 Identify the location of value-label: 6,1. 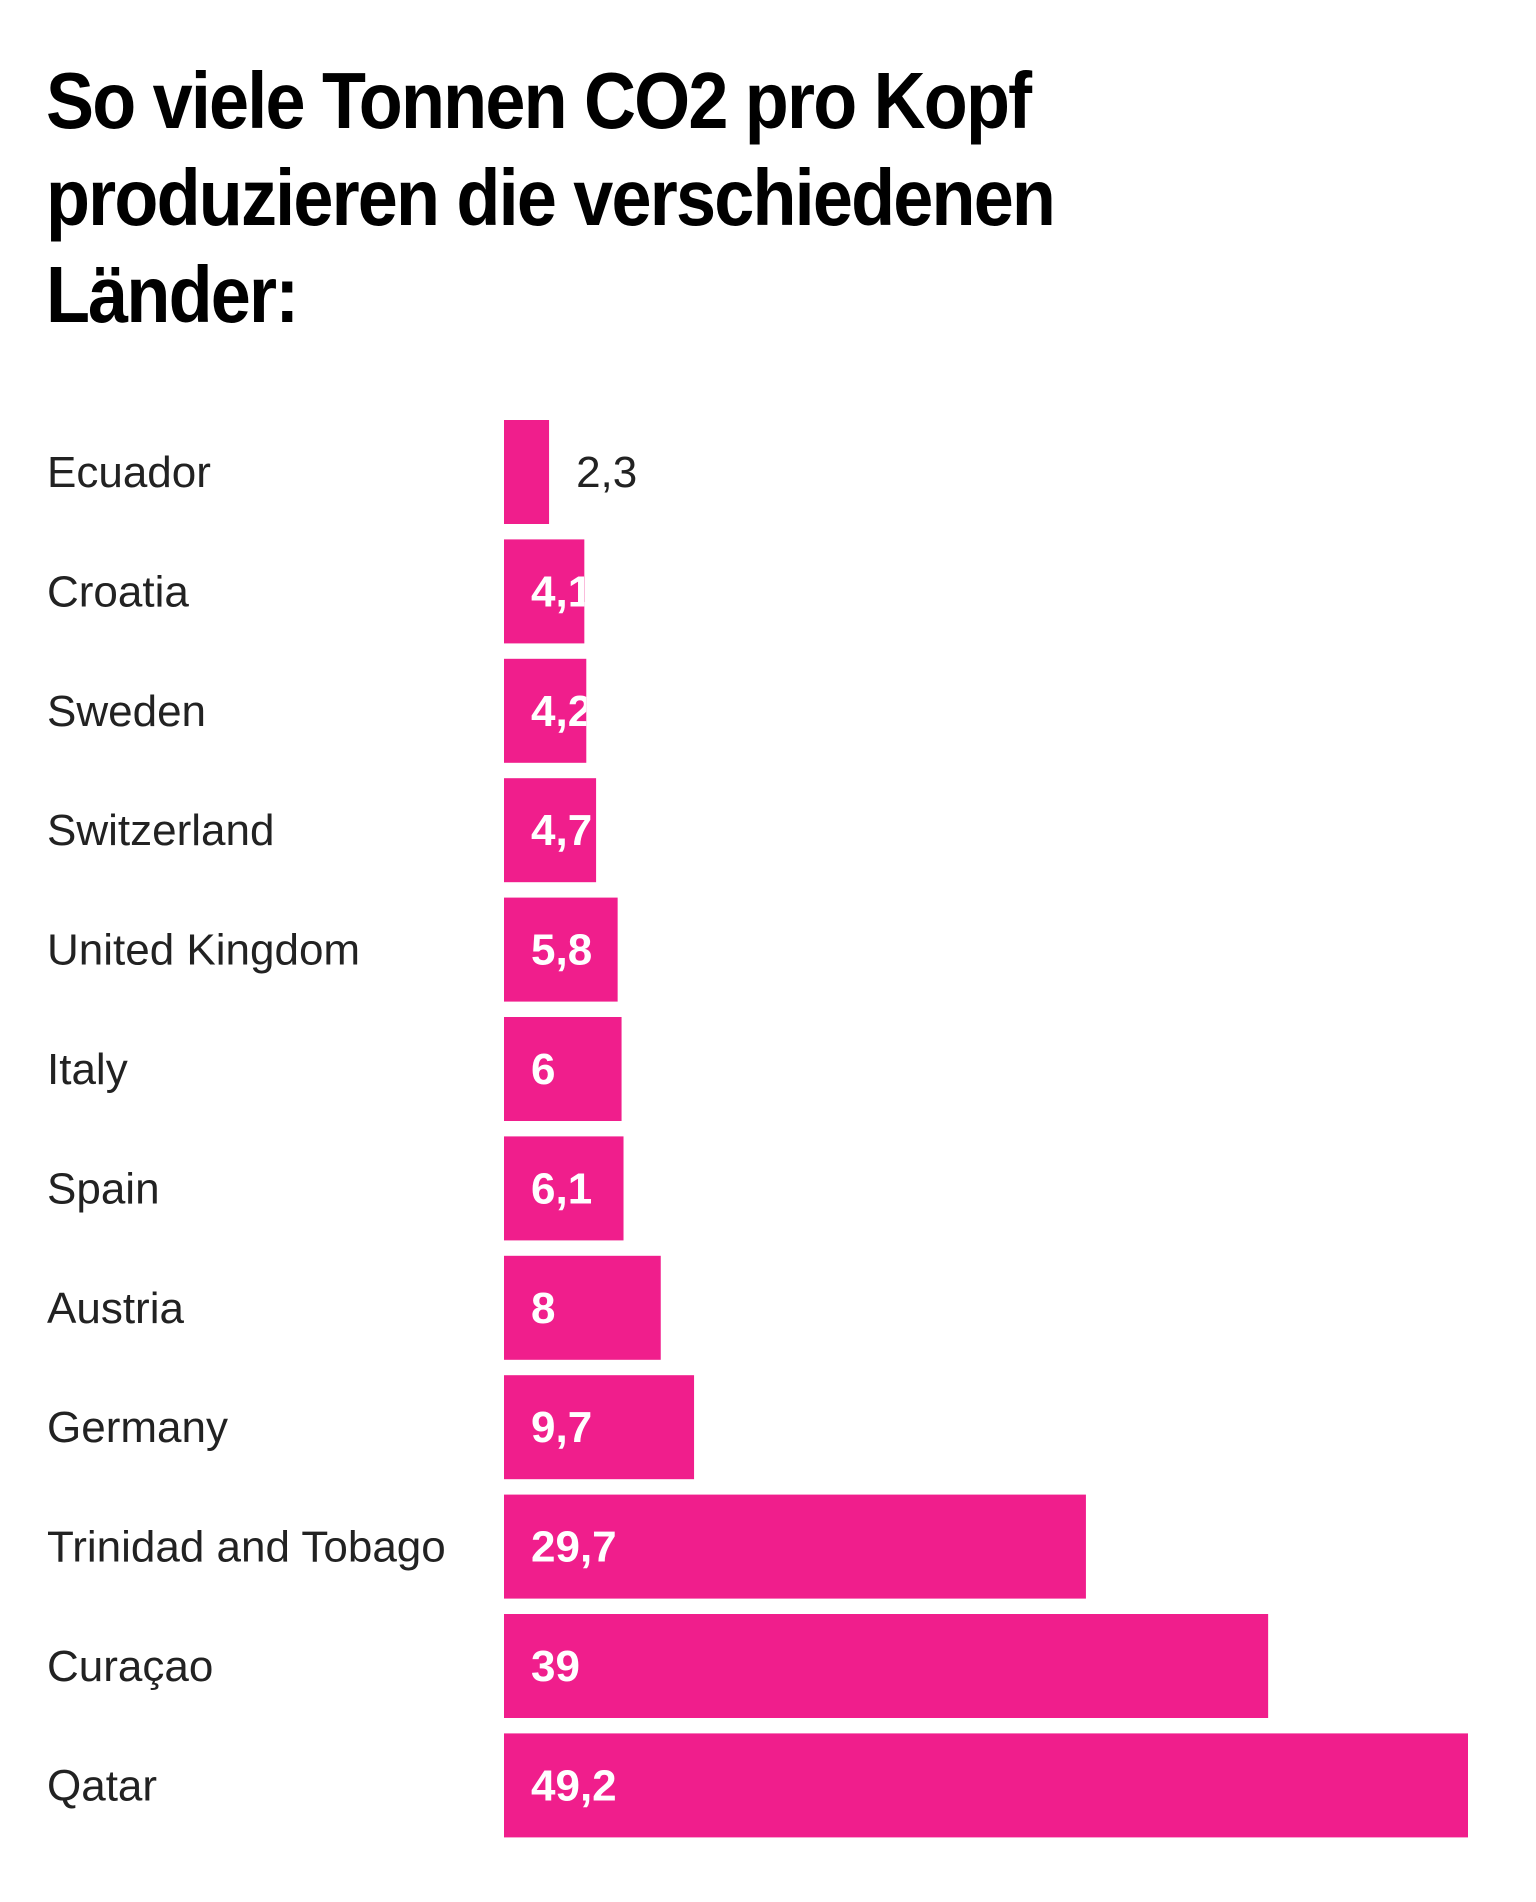
(561, 1188).